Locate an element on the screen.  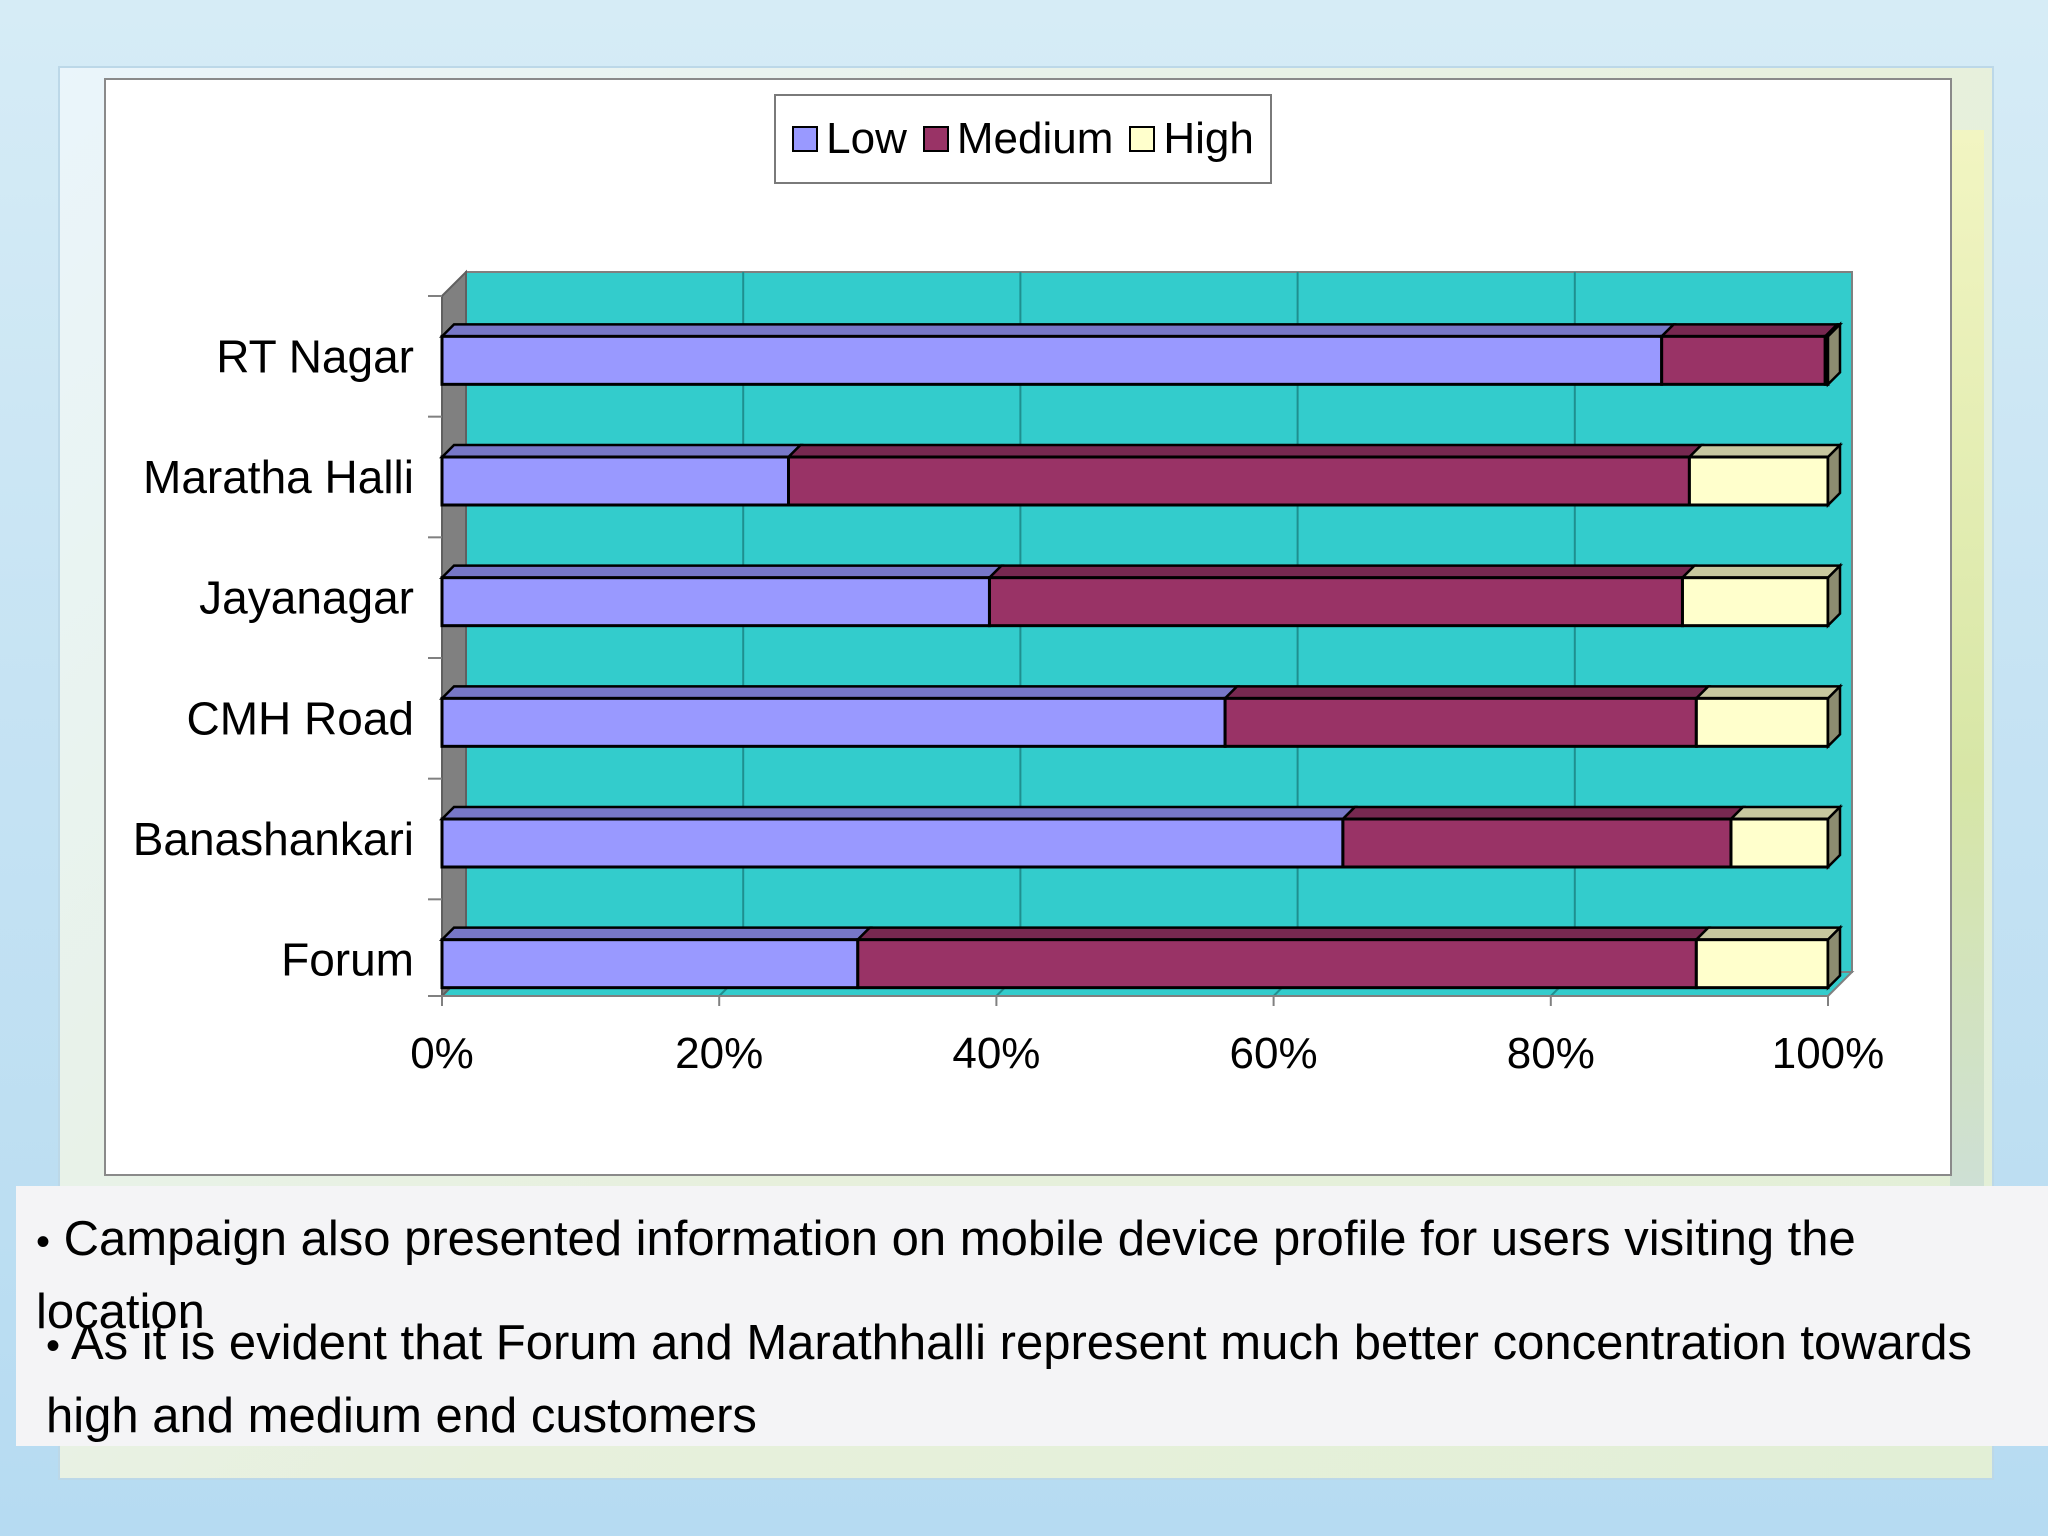
legend-swatch-medium is located at coordinates (935, 139).